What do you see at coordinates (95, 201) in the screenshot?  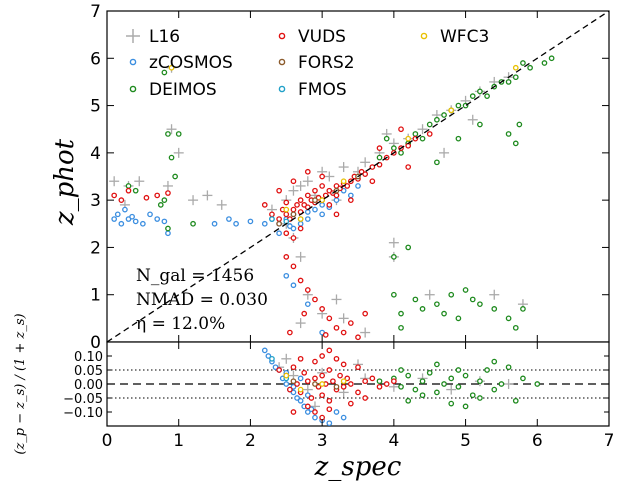 I see `y-tick-label: 3` at bounding box center [95, 201].